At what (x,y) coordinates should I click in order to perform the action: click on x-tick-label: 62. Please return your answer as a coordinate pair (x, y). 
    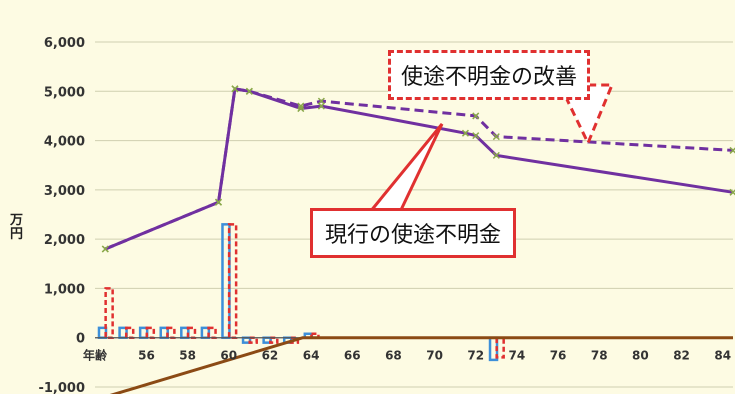
    Looking at the image, I should click on (270, 356).